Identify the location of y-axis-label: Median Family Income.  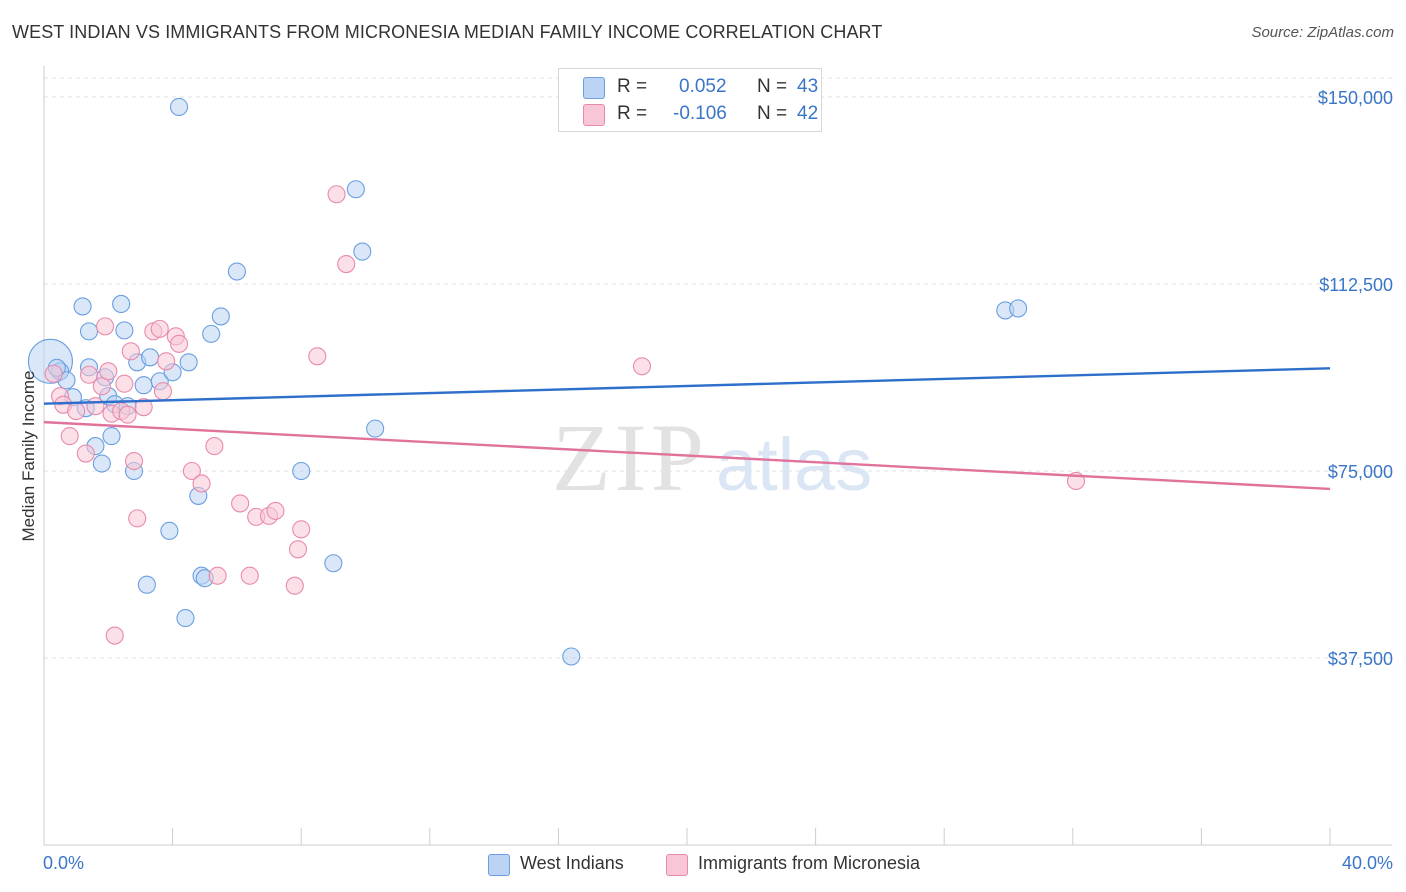
(28, 455).